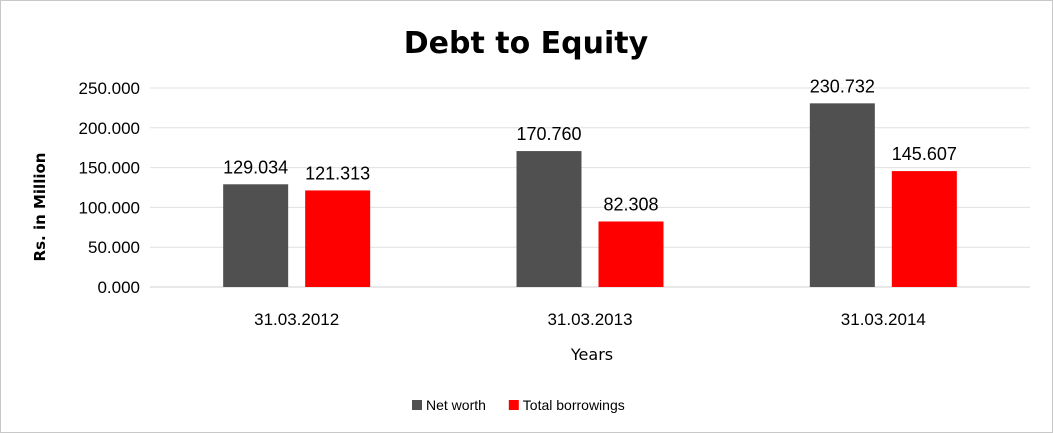 Image resolution: width=1053 pixels, height=433 pixels. What do you see at coordinates (548, 134) in the screenshot?
I see `data-label: 170.760` at bounding box center [548, 134].